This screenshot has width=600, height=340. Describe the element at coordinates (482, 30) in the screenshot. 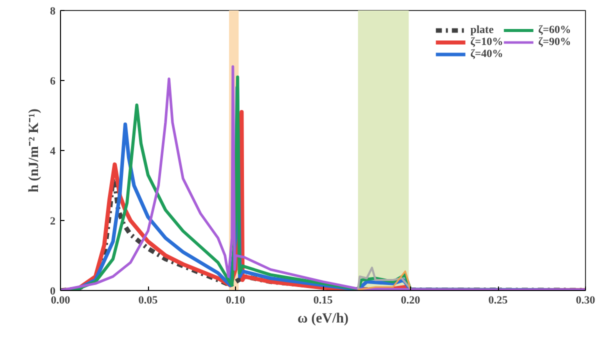

I see `legend-label: plate` at that location.